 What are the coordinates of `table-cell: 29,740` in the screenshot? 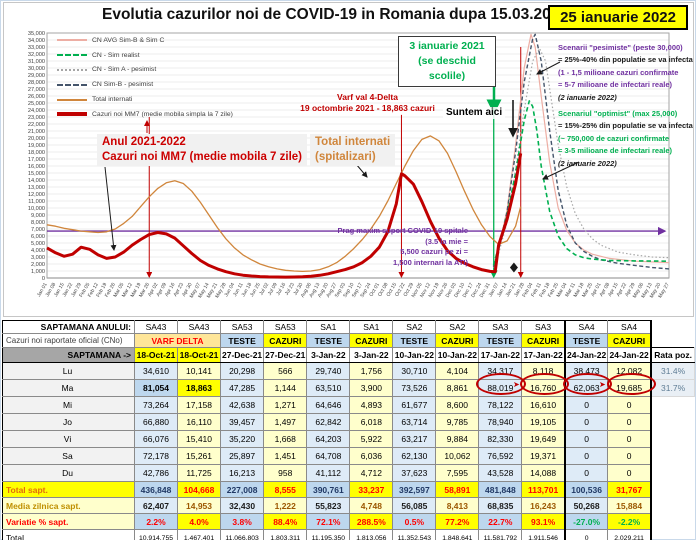 It's located at (328, 371).